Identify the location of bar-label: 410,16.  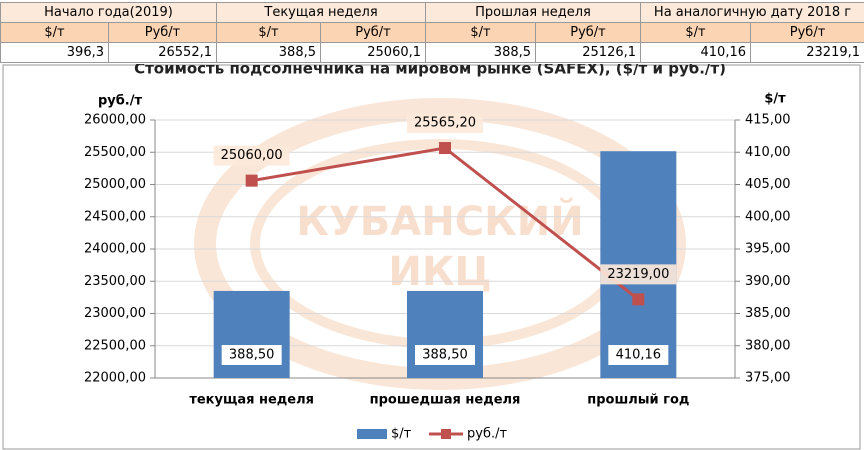
(639, 355).